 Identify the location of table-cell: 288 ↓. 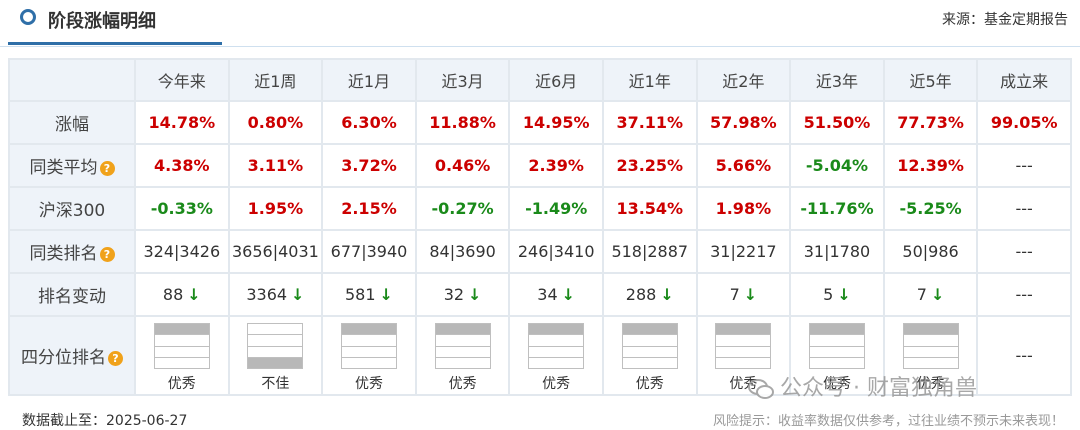
(649, 294).